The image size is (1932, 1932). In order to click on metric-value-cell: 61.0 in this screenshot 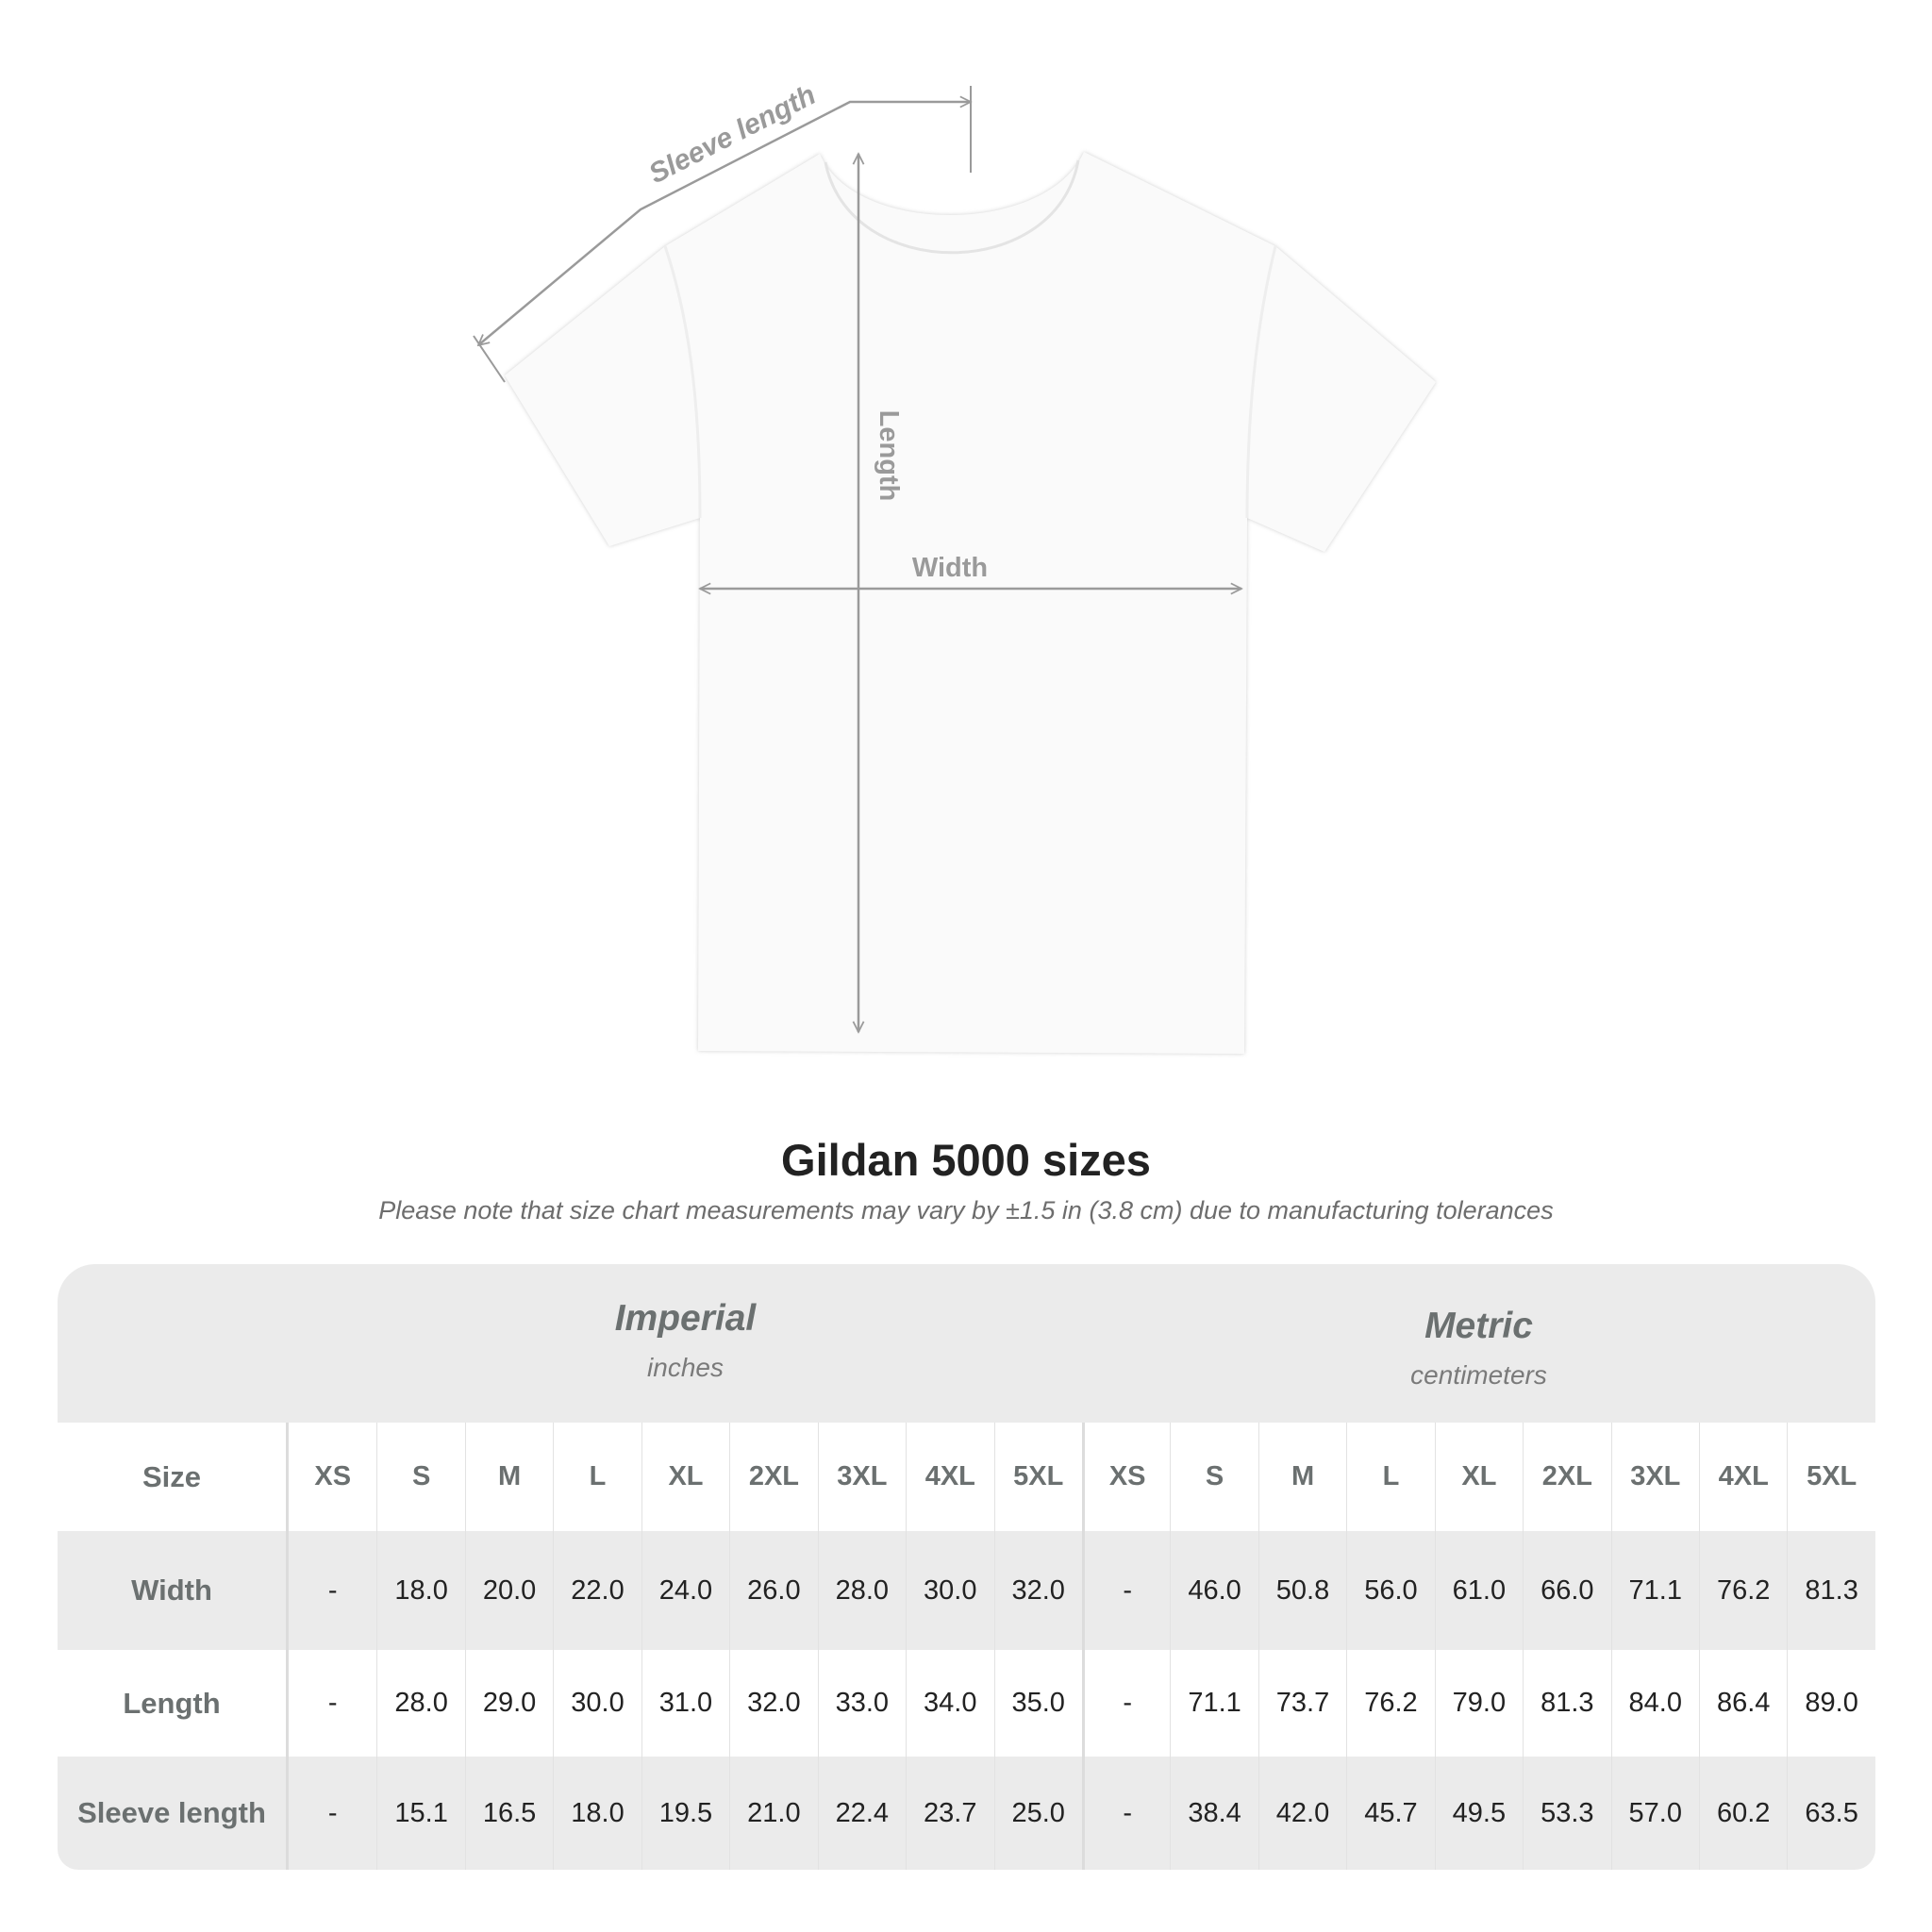, I will do `click(1478, 1591)`.